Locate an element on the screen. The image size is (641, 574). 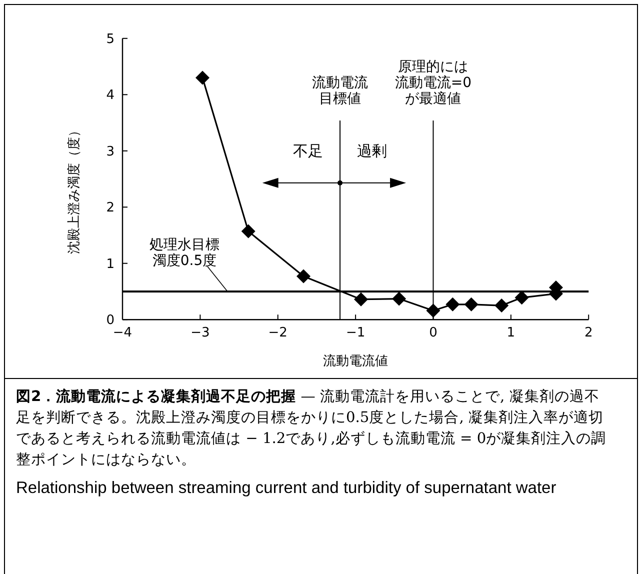
ref-line-label: 原理的には流動電流=0が最適値 is located at coordinates (433, 82).